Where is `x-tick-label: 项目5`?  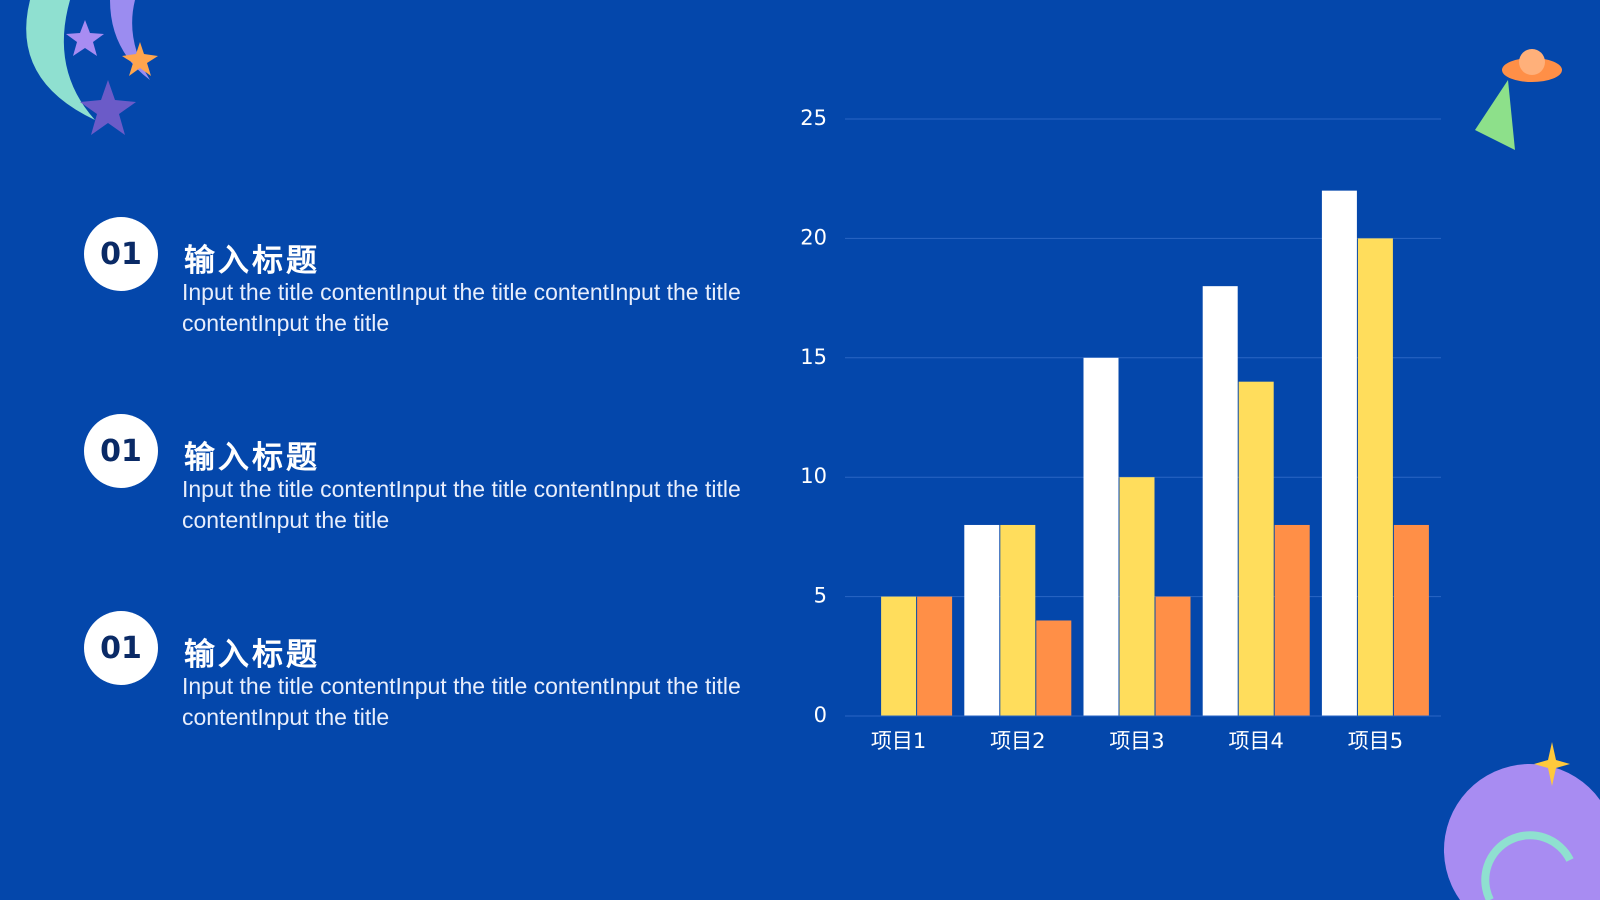
x-tick-label: 项目5 is located at coordinates (1375, 741).